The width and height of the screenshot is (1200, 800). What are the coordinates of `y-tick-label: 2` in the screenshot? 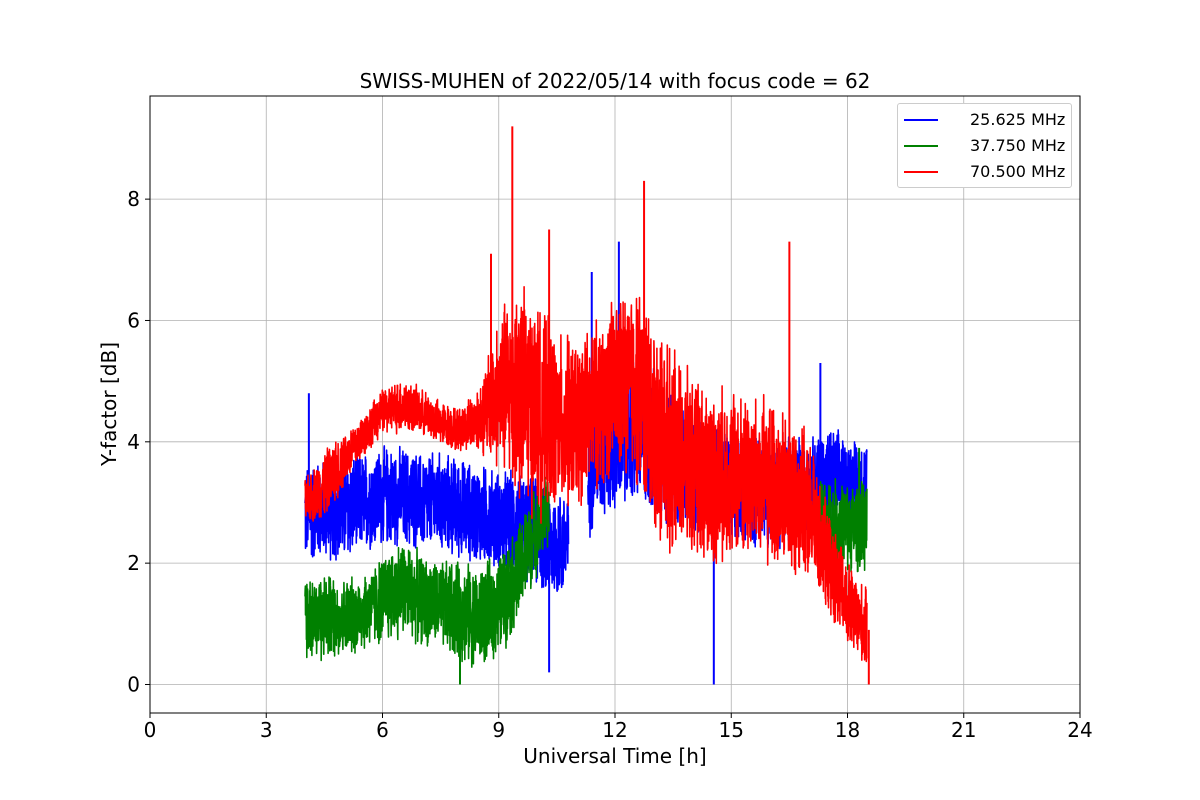 It's located at (133, 563).